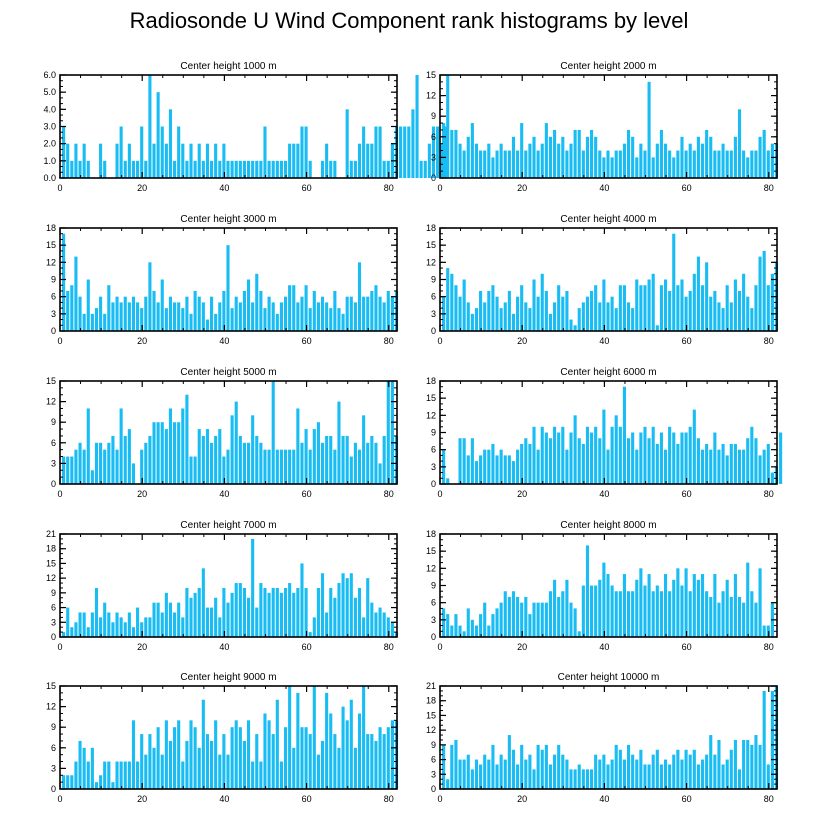 This screenshot has height=824, width=818. Describe the element at coordinates (433, 297) in the screenshot. I see `y-tick-label: 6` at that location.